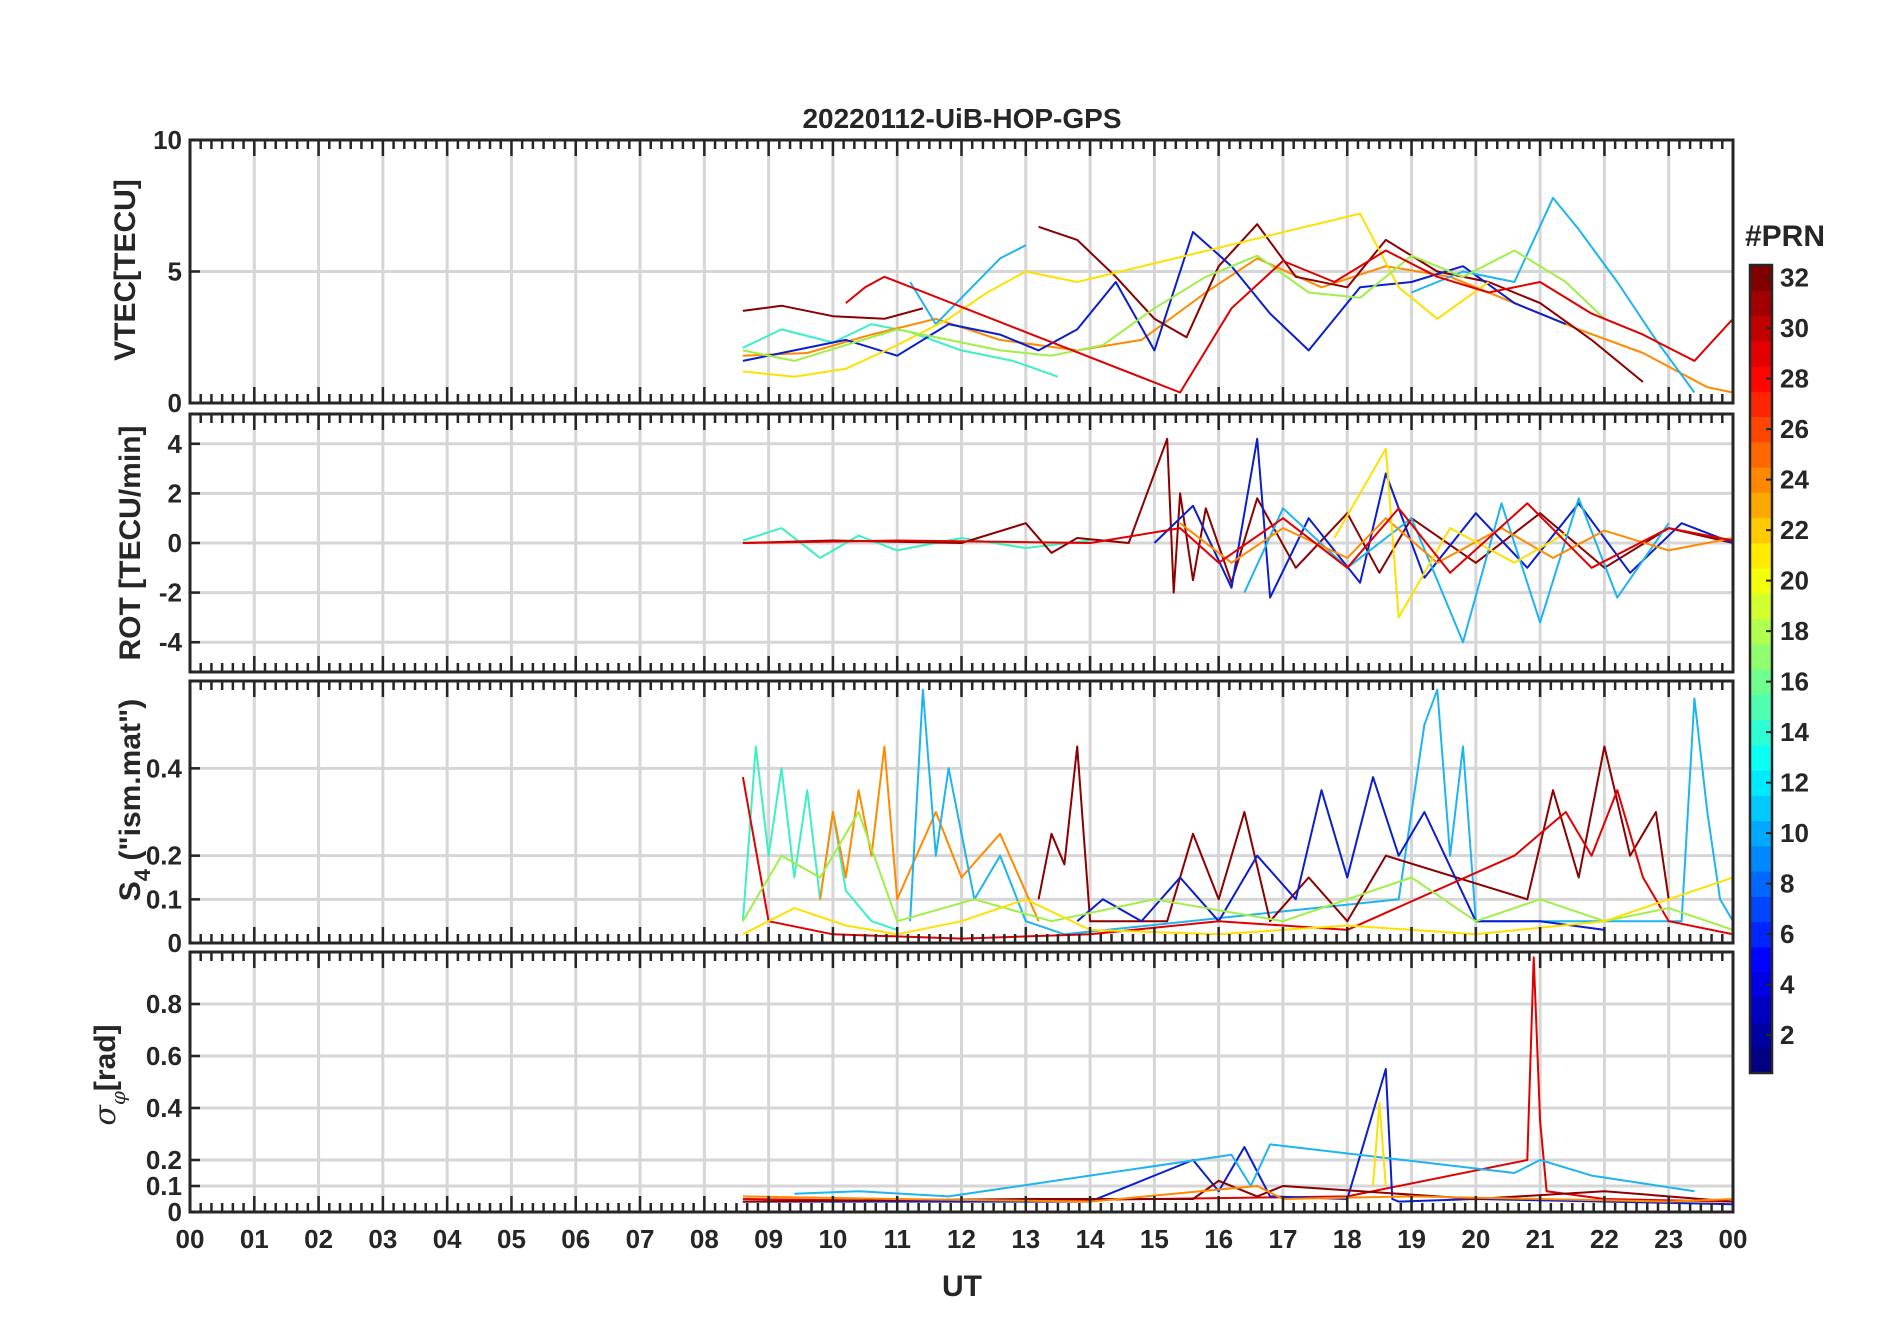  Describe the element at coordinates (164, 1004) in the screenshot. I see `y-tick-label: 0.8` at that location.